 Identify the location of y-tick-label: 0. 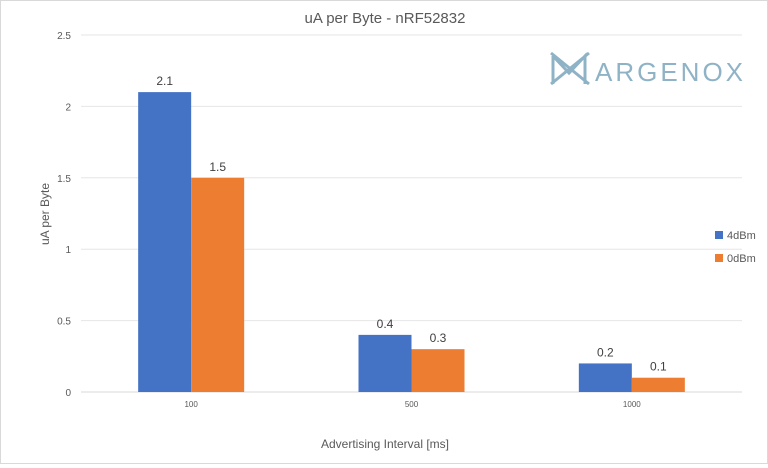
(68, 393).